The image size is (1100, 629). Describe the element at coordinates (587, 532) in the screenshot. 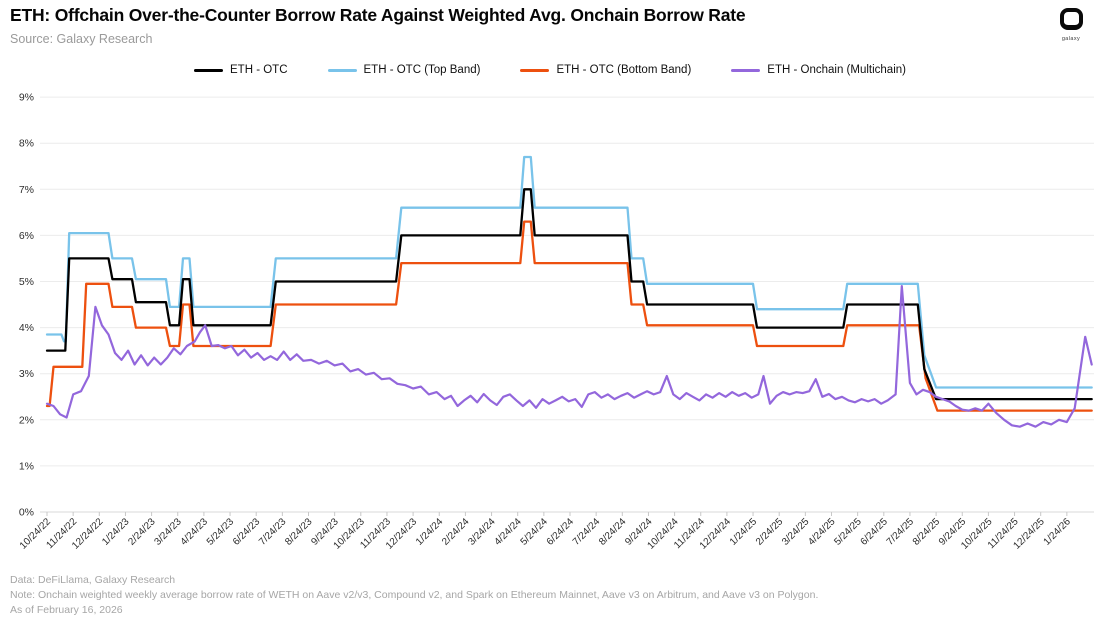

I see `x-tick-label: 7/24/24` at that location.